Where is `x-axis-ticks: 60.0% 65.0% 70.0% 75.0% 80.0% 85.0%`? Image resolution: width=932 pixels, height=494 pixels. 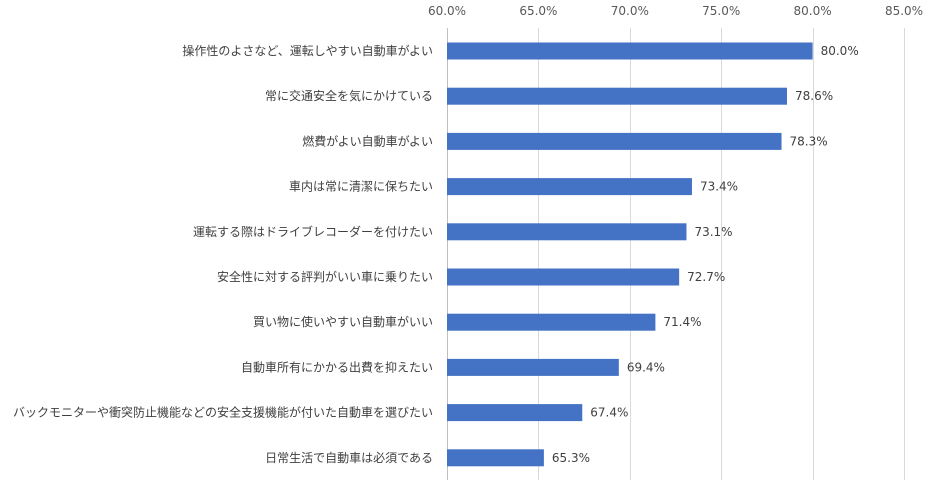 x-axis-ticks: 60.0% 65.0% 70.0% 75.0% 80.0% 85.0% is located at coordinates (675, 11).